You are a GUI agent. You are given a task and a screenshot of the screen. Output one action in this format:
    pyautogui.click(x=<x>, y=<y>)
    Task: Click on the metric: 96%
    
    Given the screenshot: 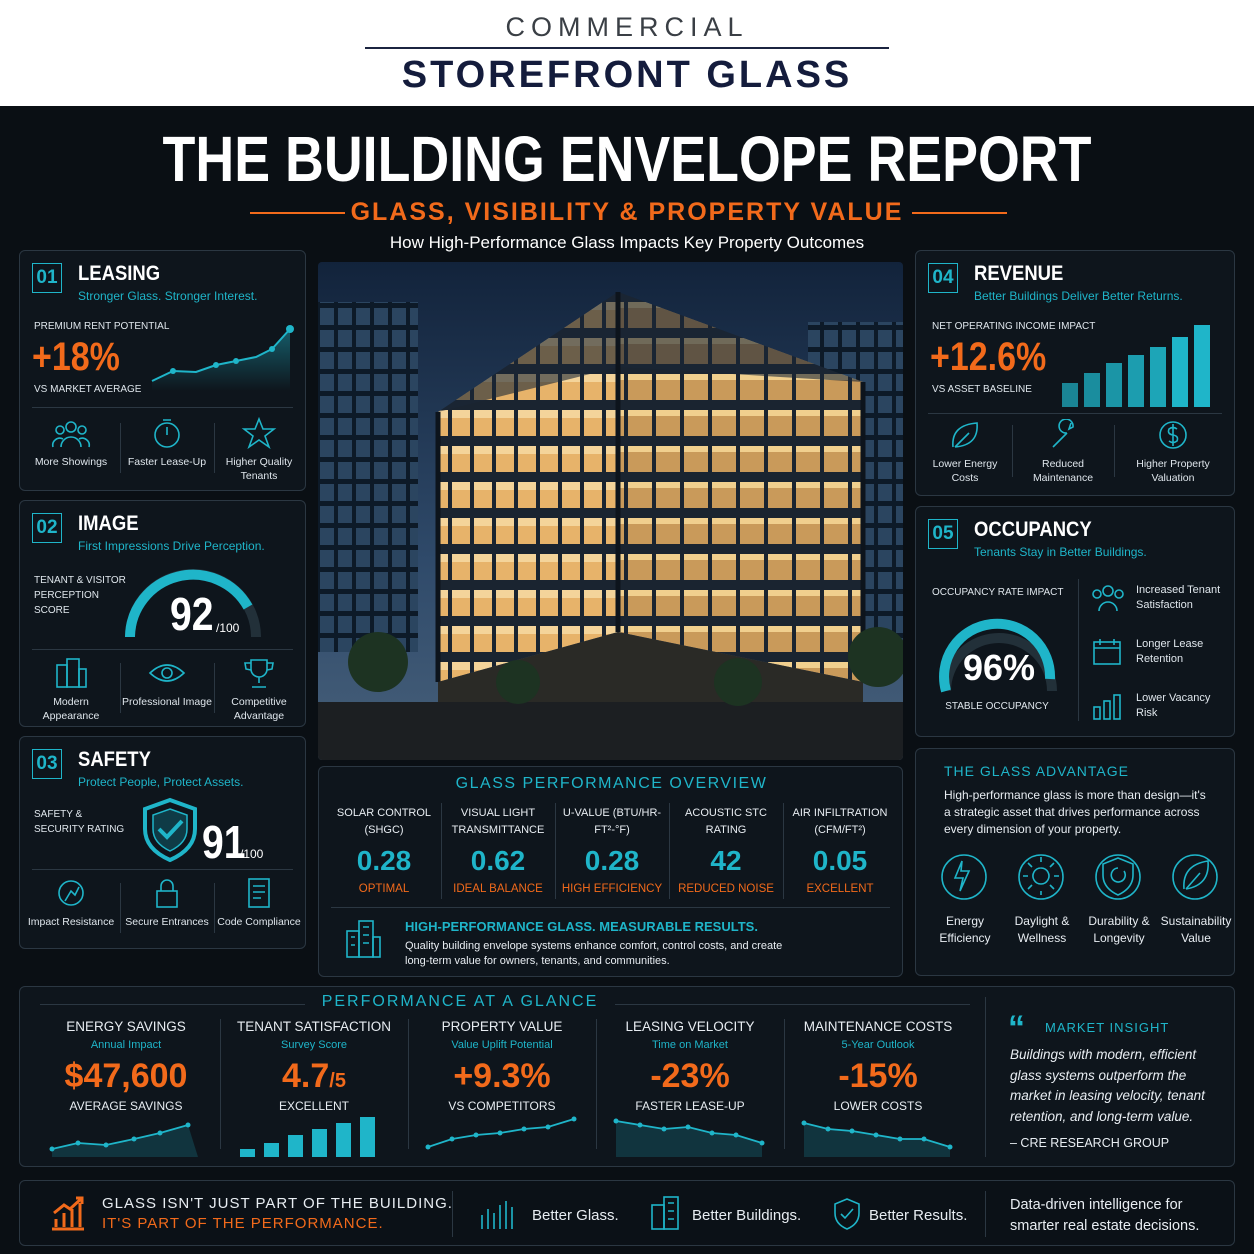 What is the action you would take?
    pyautogui.click(x=999, y=667)
    